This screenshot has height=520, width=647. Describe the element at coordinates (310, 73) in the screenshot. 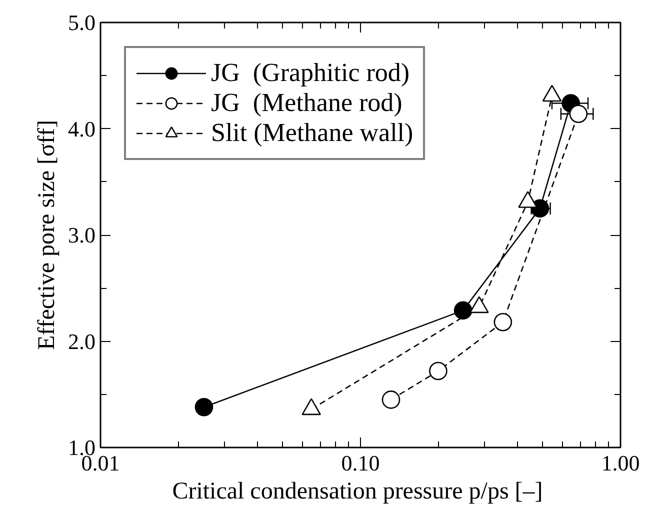

I see `legend-label: JG (Graphitic rod)` at that location.